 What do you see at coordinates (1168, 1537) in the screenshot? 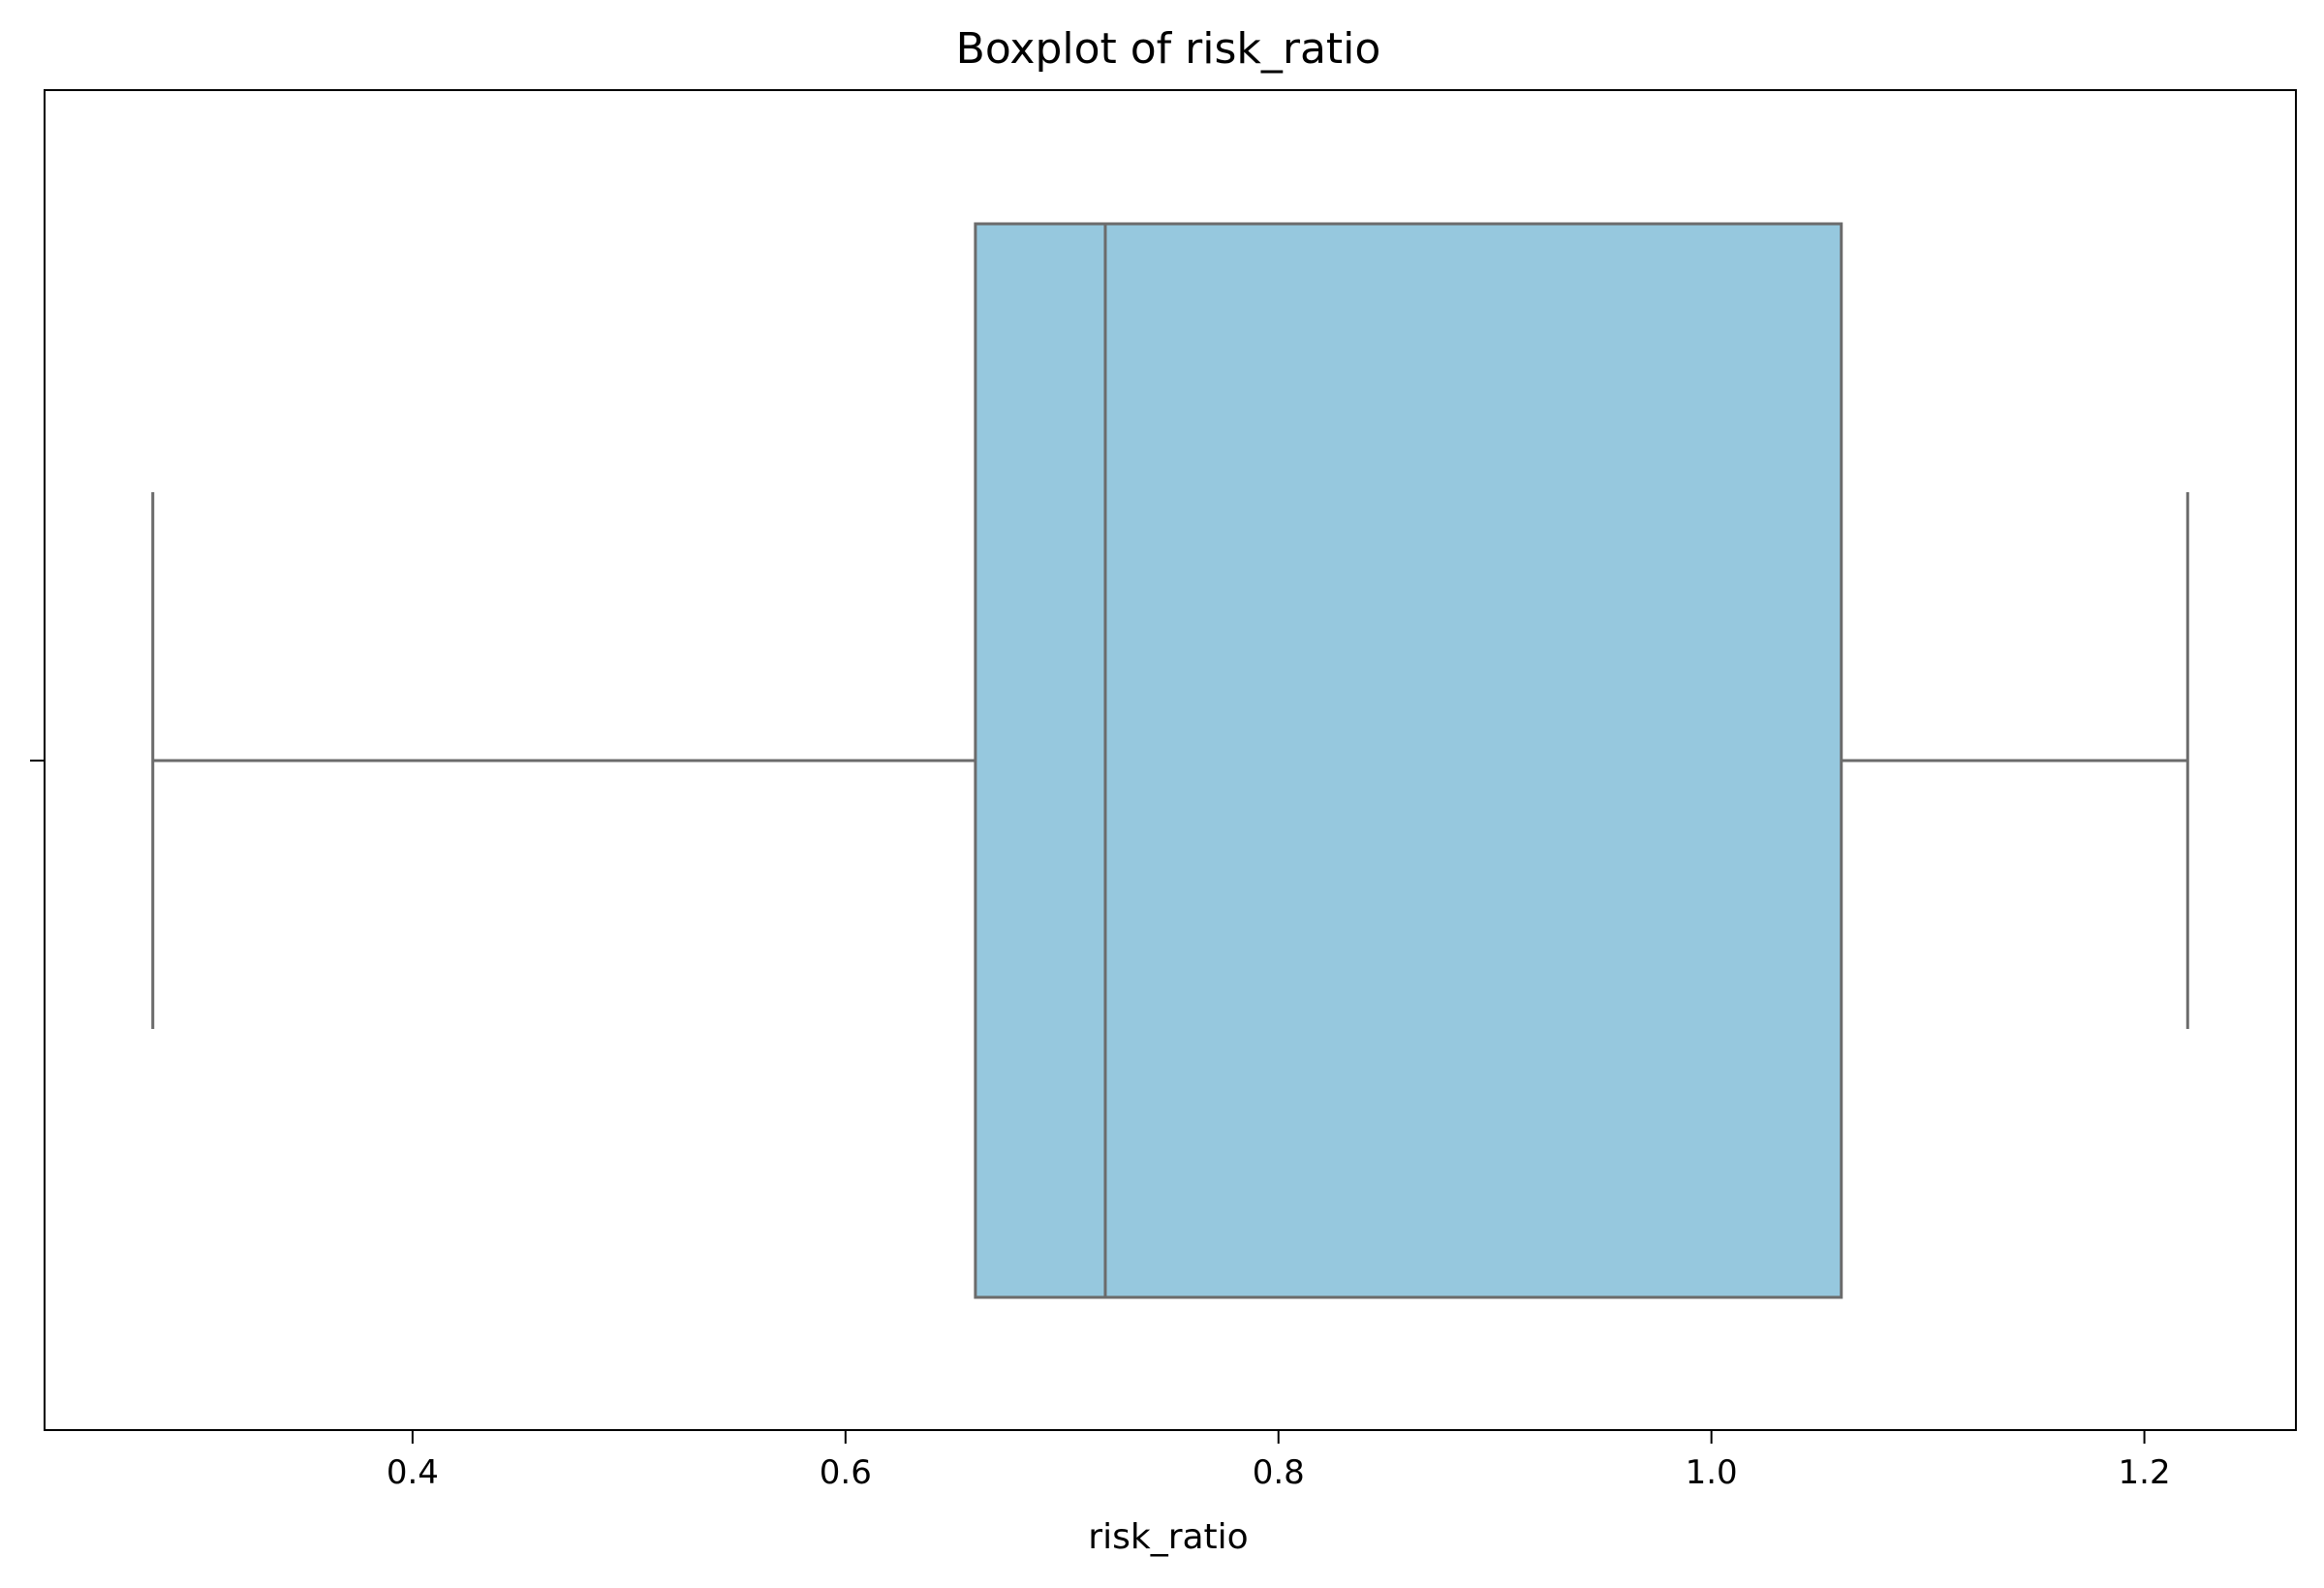
I see `x-axis-label: risk_ratio` at bounding box center [1168, 1537].